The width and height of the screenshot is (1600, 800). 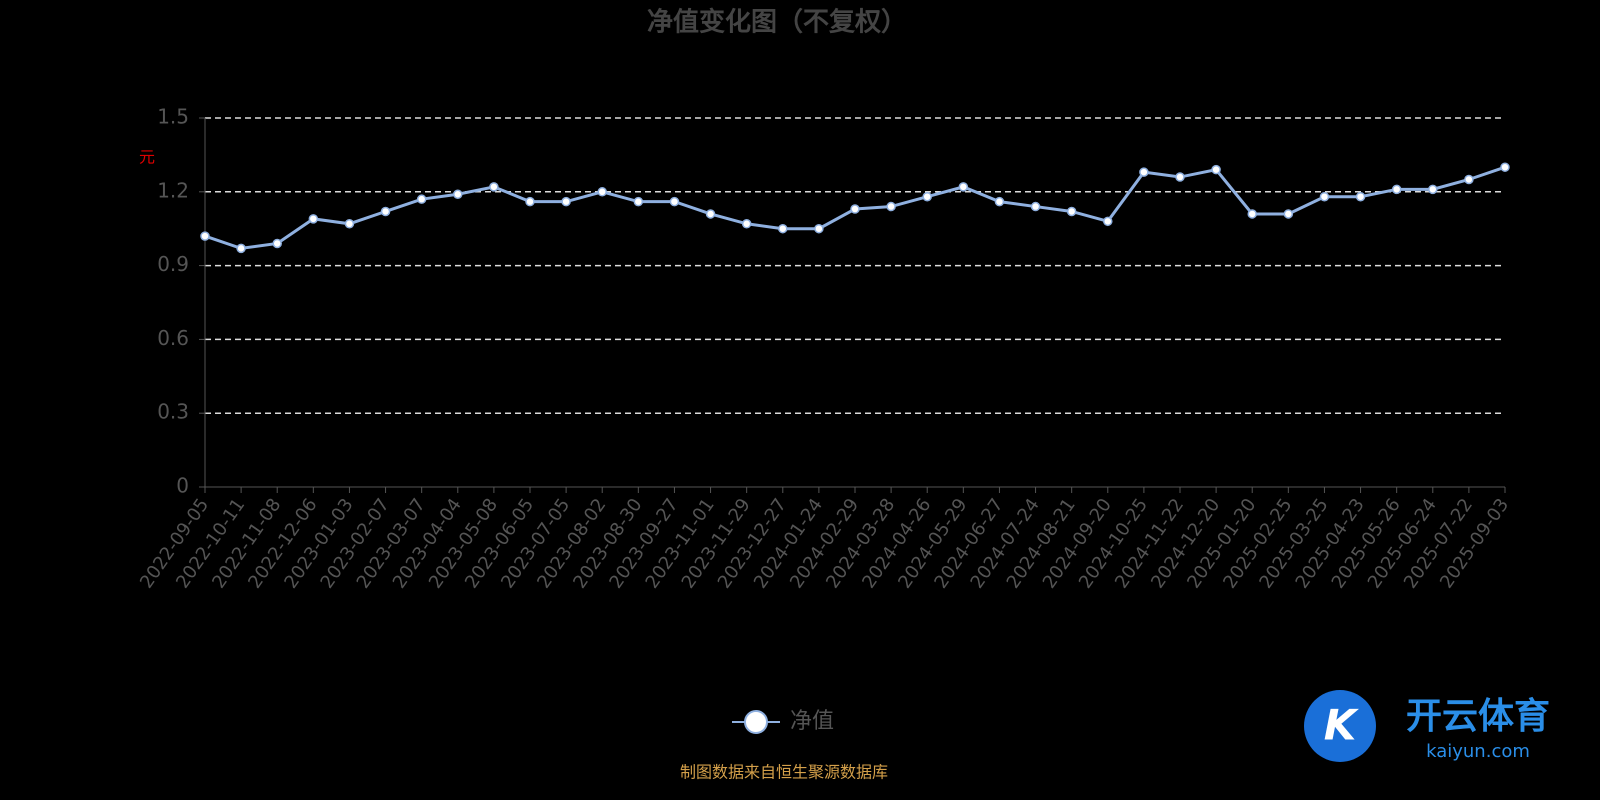 I want to click on site: kaiyun.com, so click(x=1478, y=751).